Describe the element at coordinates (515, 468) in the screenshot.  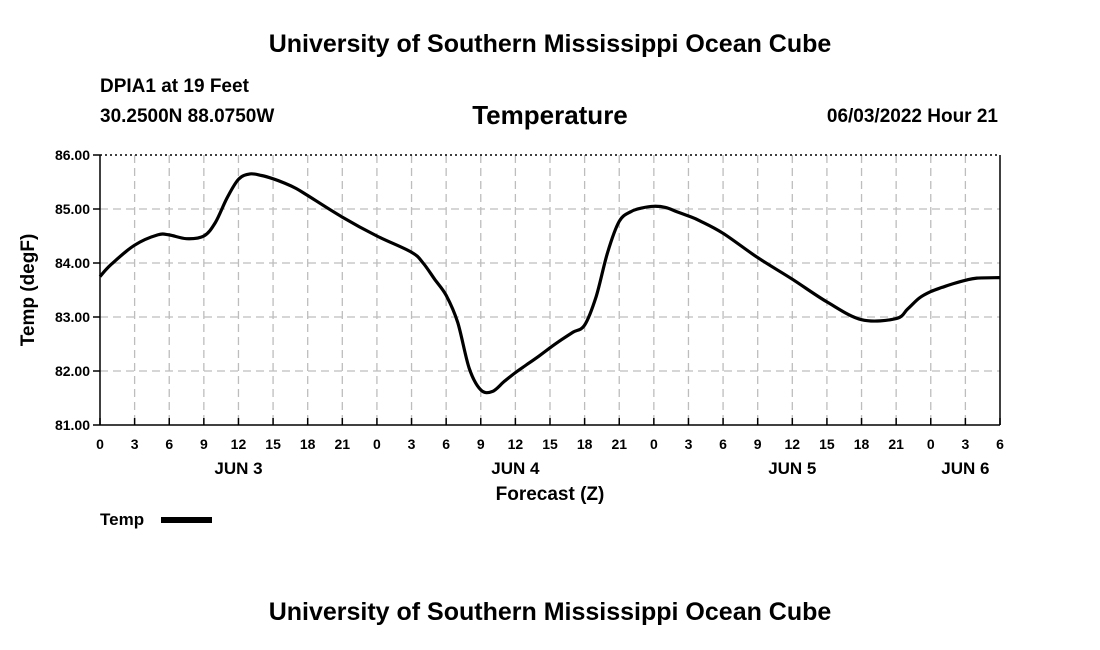
I see `day-label: JUN 4` at that location.